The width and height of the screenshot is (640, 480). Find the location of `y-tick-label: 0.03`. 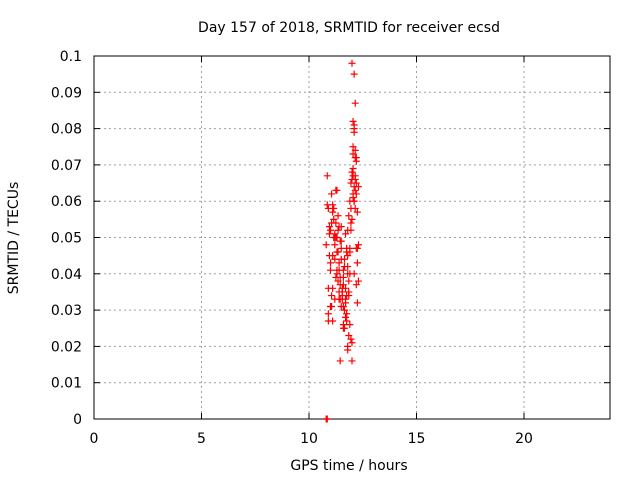

y-tick-label: 0.03 is located at coordinates (66, 311).